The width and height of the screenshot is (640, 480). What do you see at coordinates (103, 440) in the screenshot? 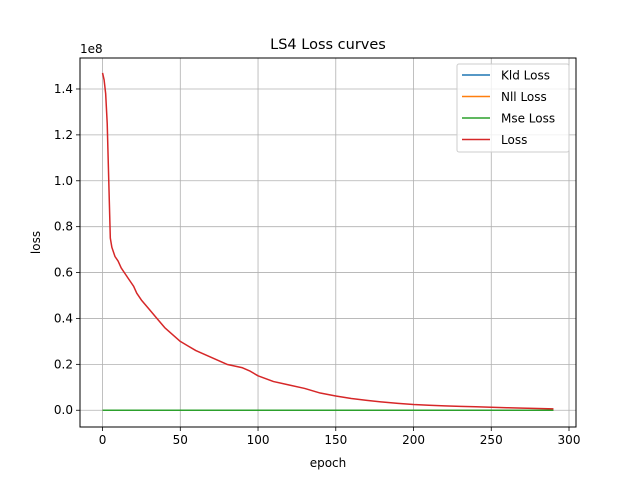
I see `x-tick-label: 0` at bounding box center [103, 440].